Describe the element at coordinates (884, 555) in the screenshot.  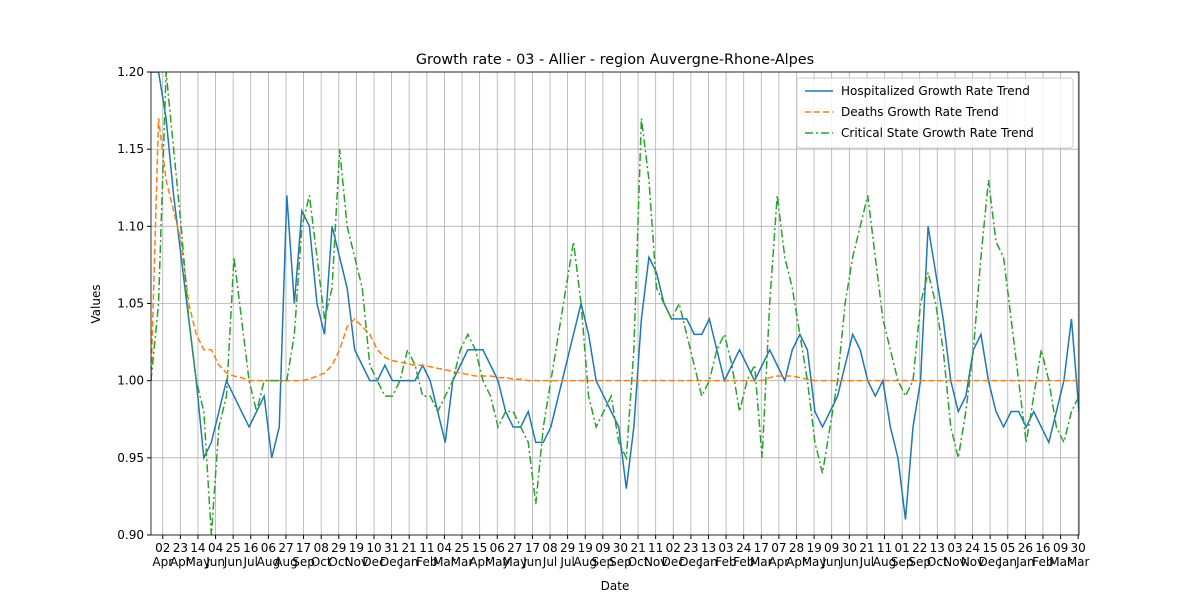
I see `x-tick-label: 11 Aug` at that location.